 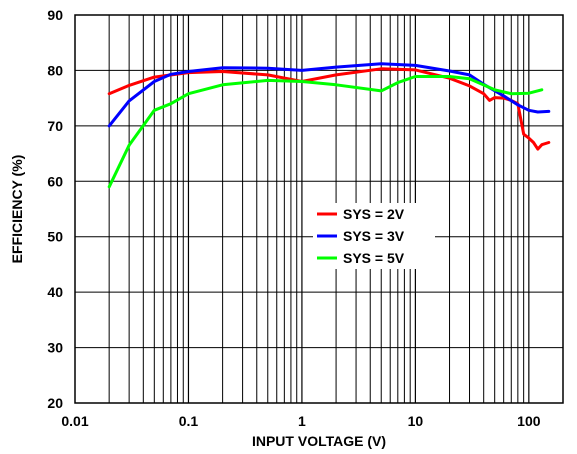 I want to click on x-axis-label: INPUT VOLTAGE (V), so click(x=319, y=441).